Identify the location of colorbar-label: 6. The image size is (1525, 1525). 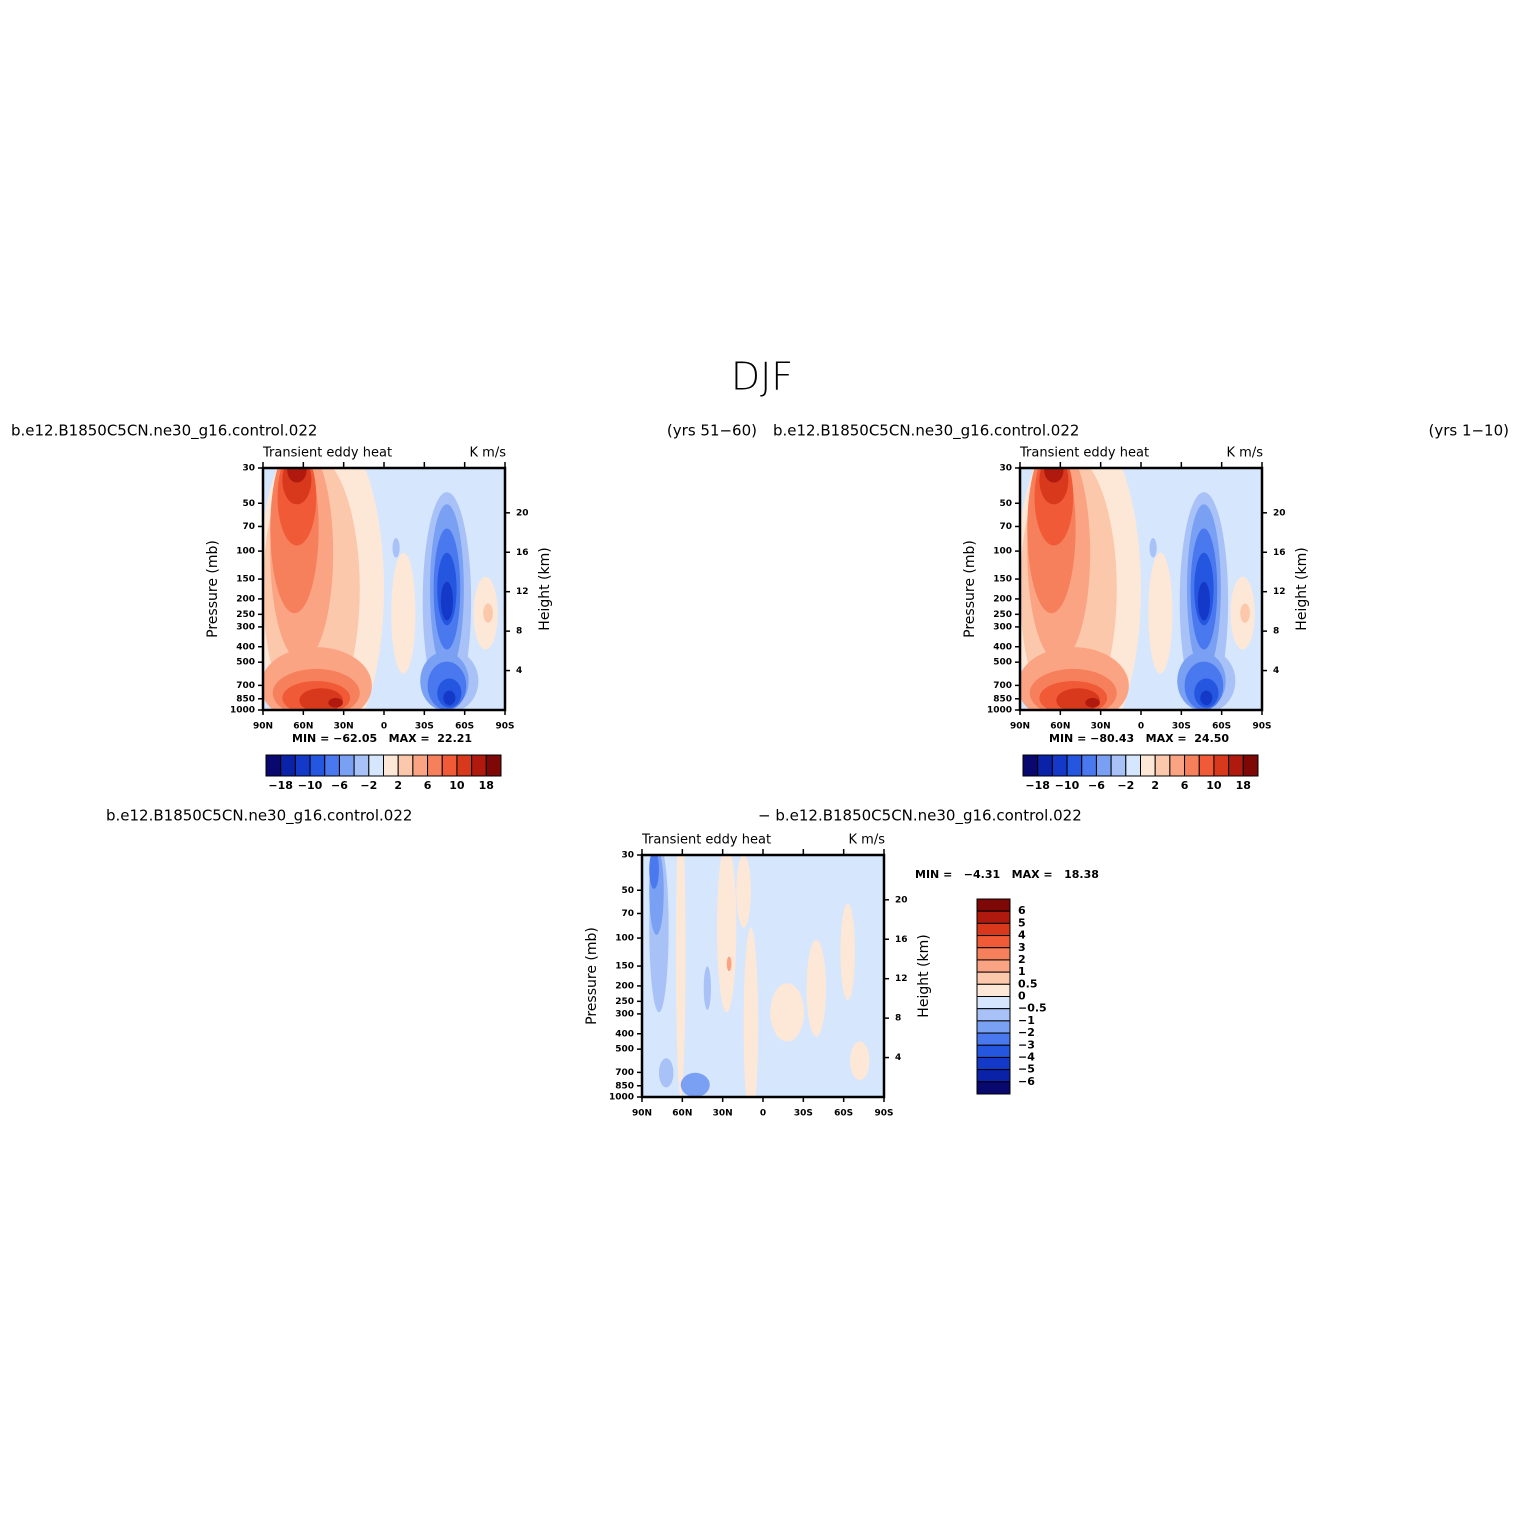
(1022, 910).